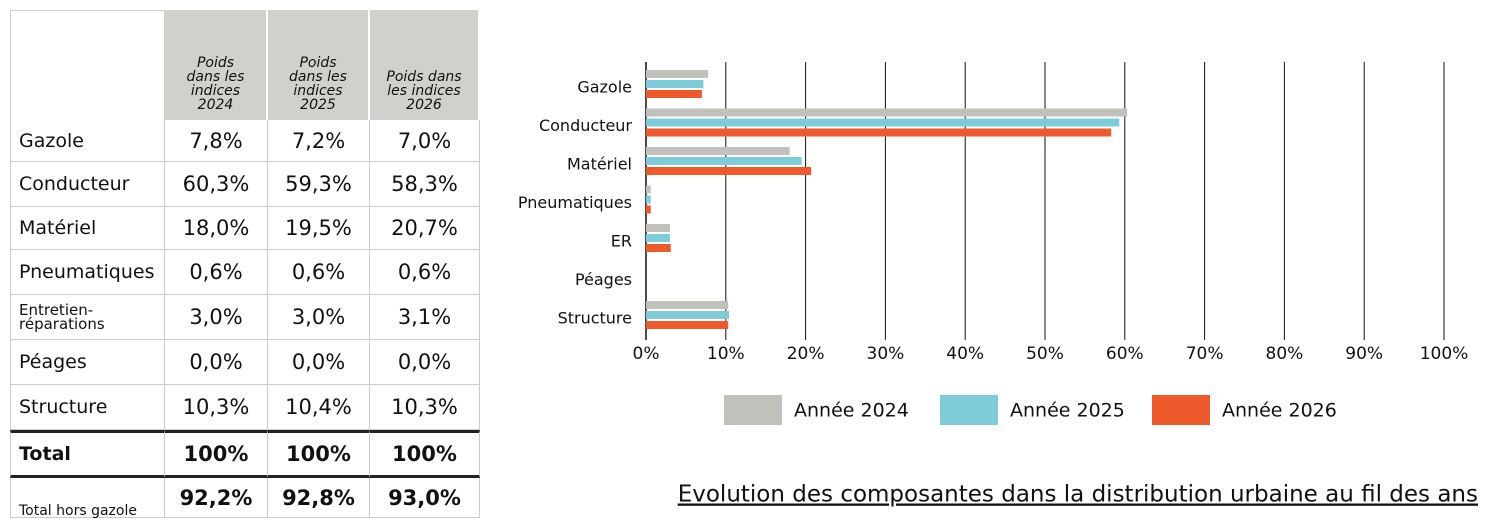 Image resolution: width=1488 pixels, height=519 pixels. Describe the element at coordinates (425, 228) in the screenshot. I see `table-cell: 20,7%` at that location.